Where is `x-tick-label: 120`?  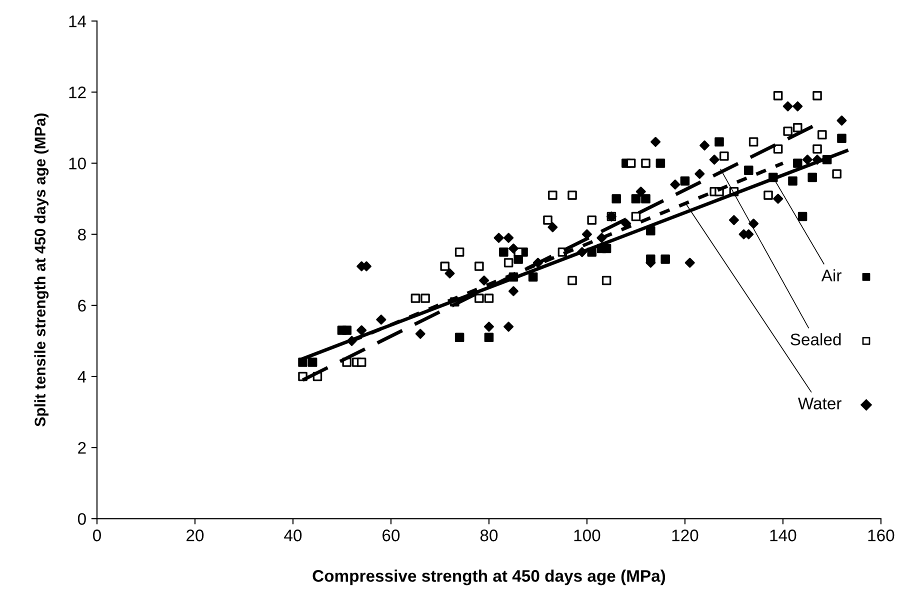 x-tick-label: 120 is located at coordinates (685, 536).